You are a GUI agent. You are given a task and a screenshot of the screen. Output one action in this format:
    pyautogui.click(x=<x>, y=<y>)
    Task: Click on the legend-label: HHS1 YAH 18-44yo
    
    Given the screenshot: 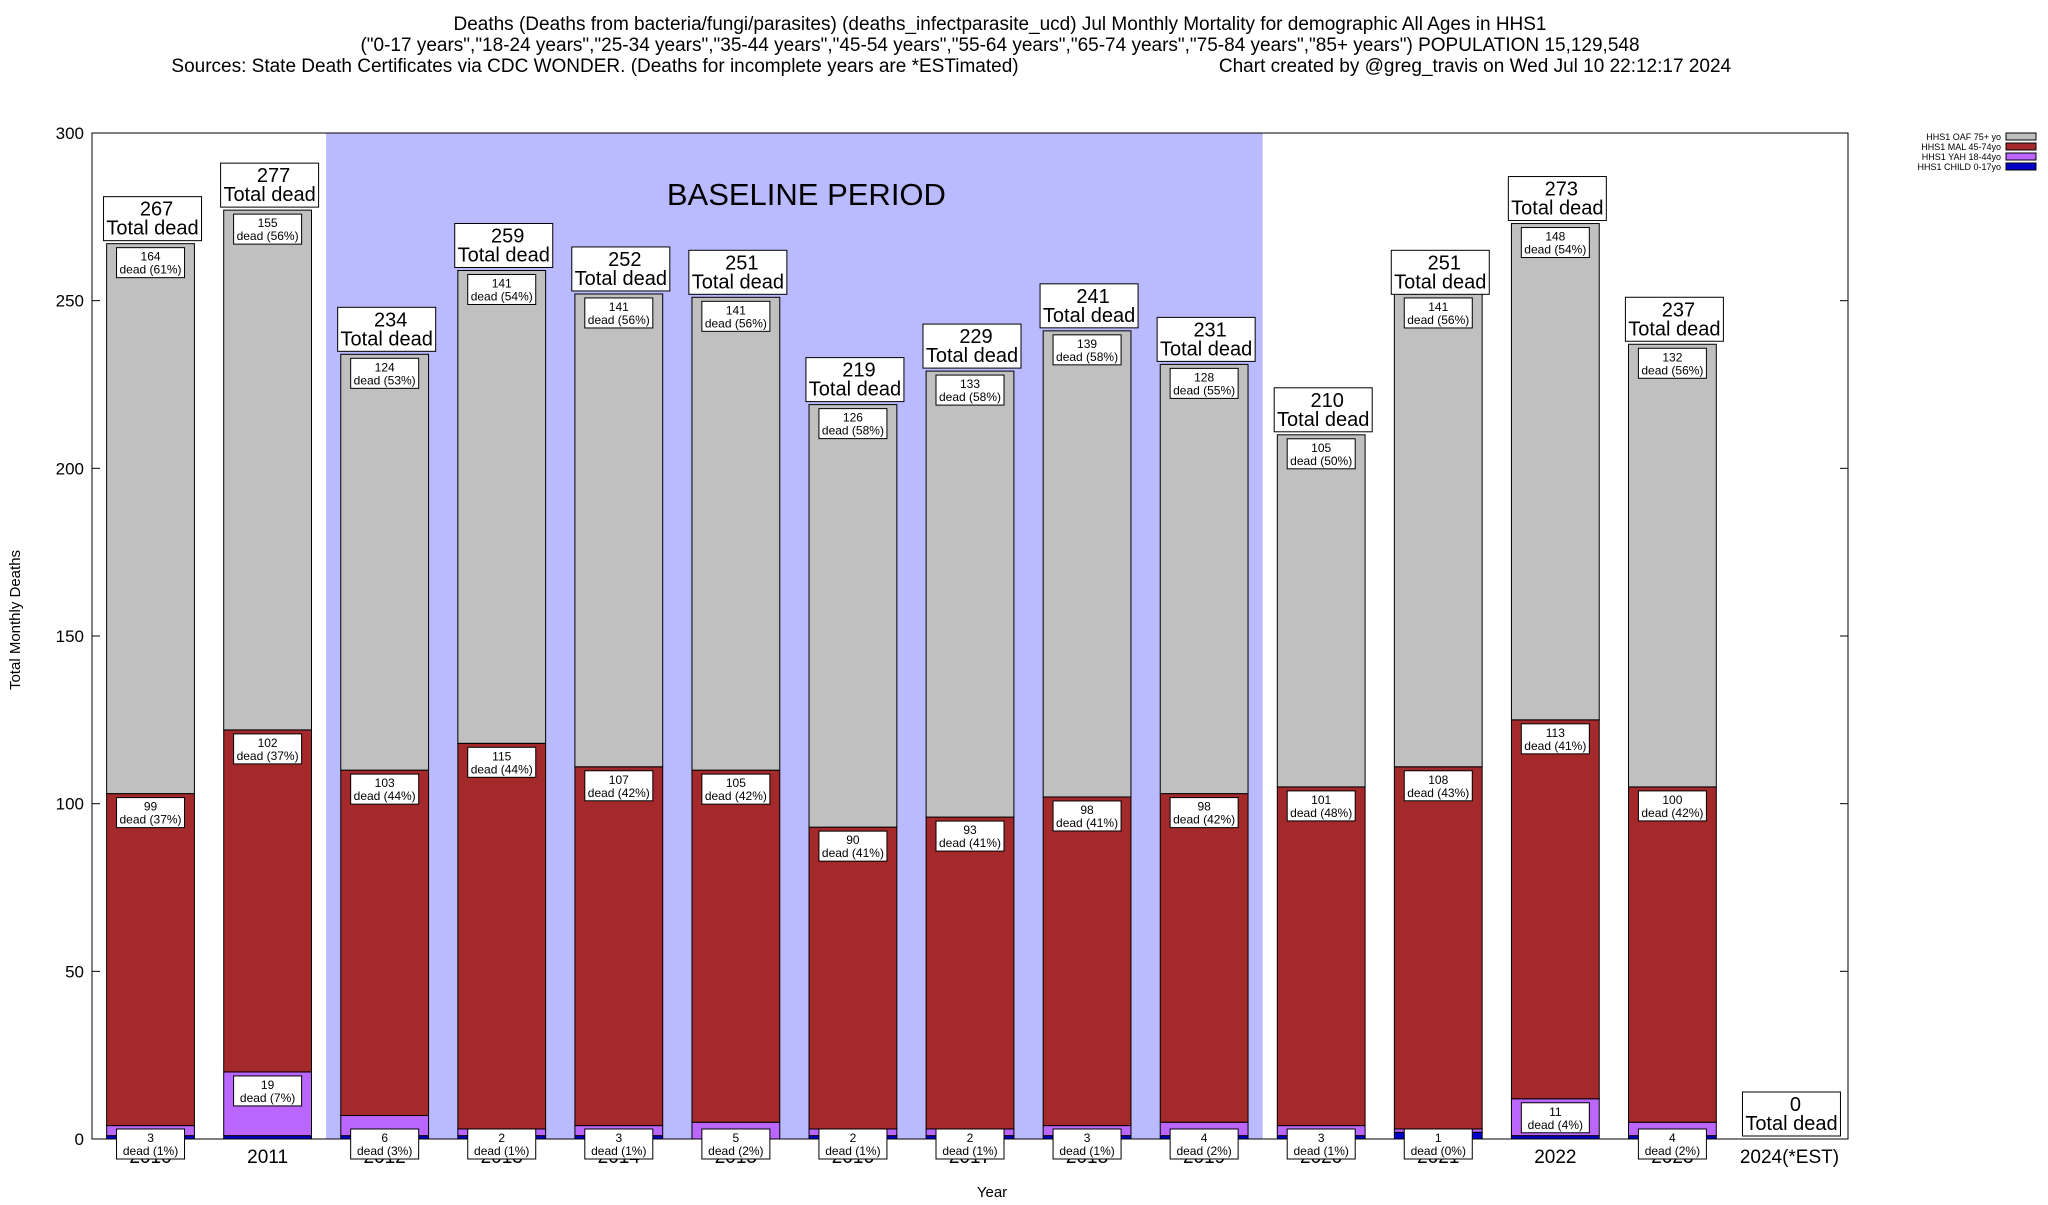 What is the action you would take?
    pyautogui.click(x=1961, y=157)
    